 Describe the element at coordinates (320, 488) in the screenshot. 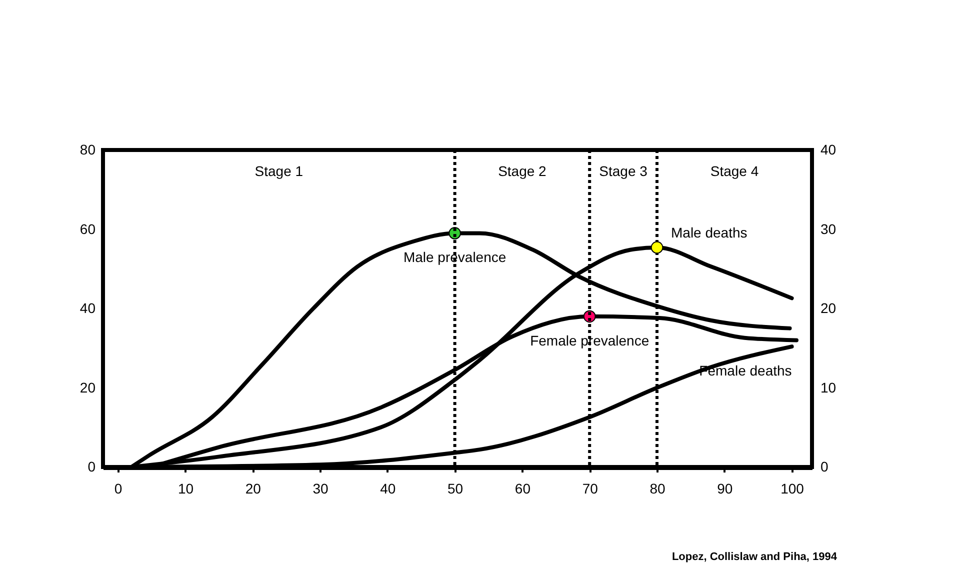

I see `x-tick-label: 30` at that location.